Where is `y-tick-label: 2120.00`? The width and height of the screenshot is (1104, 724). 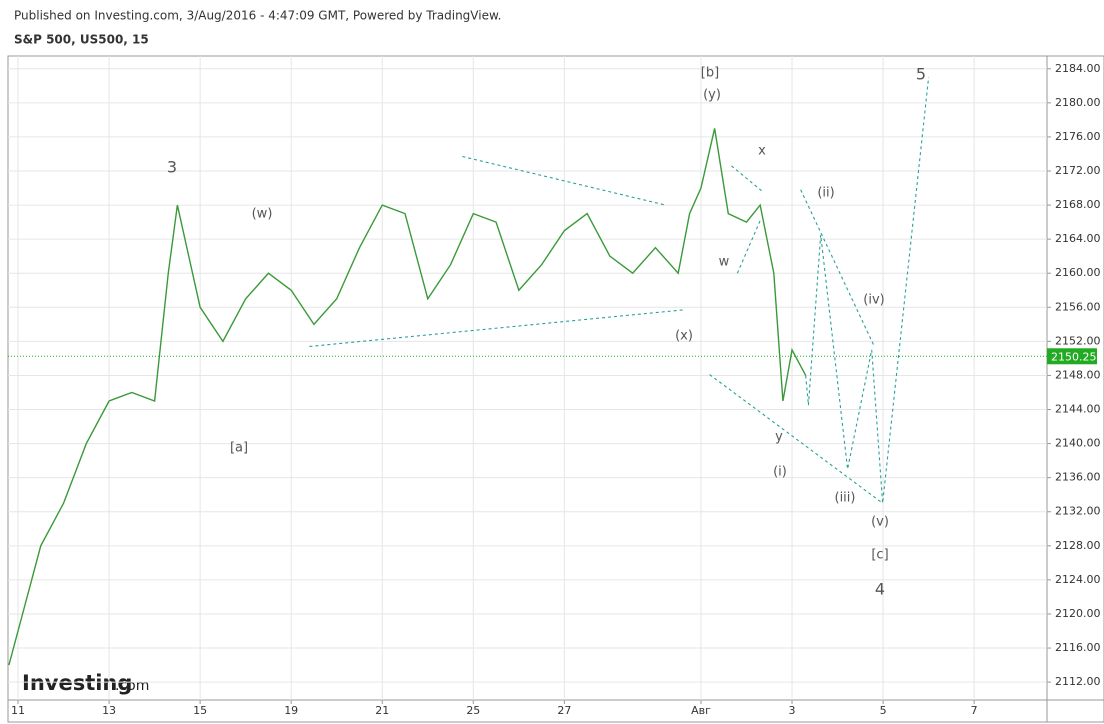
y-tick-label: 2120.00 is located at coordinates (1078, 613).